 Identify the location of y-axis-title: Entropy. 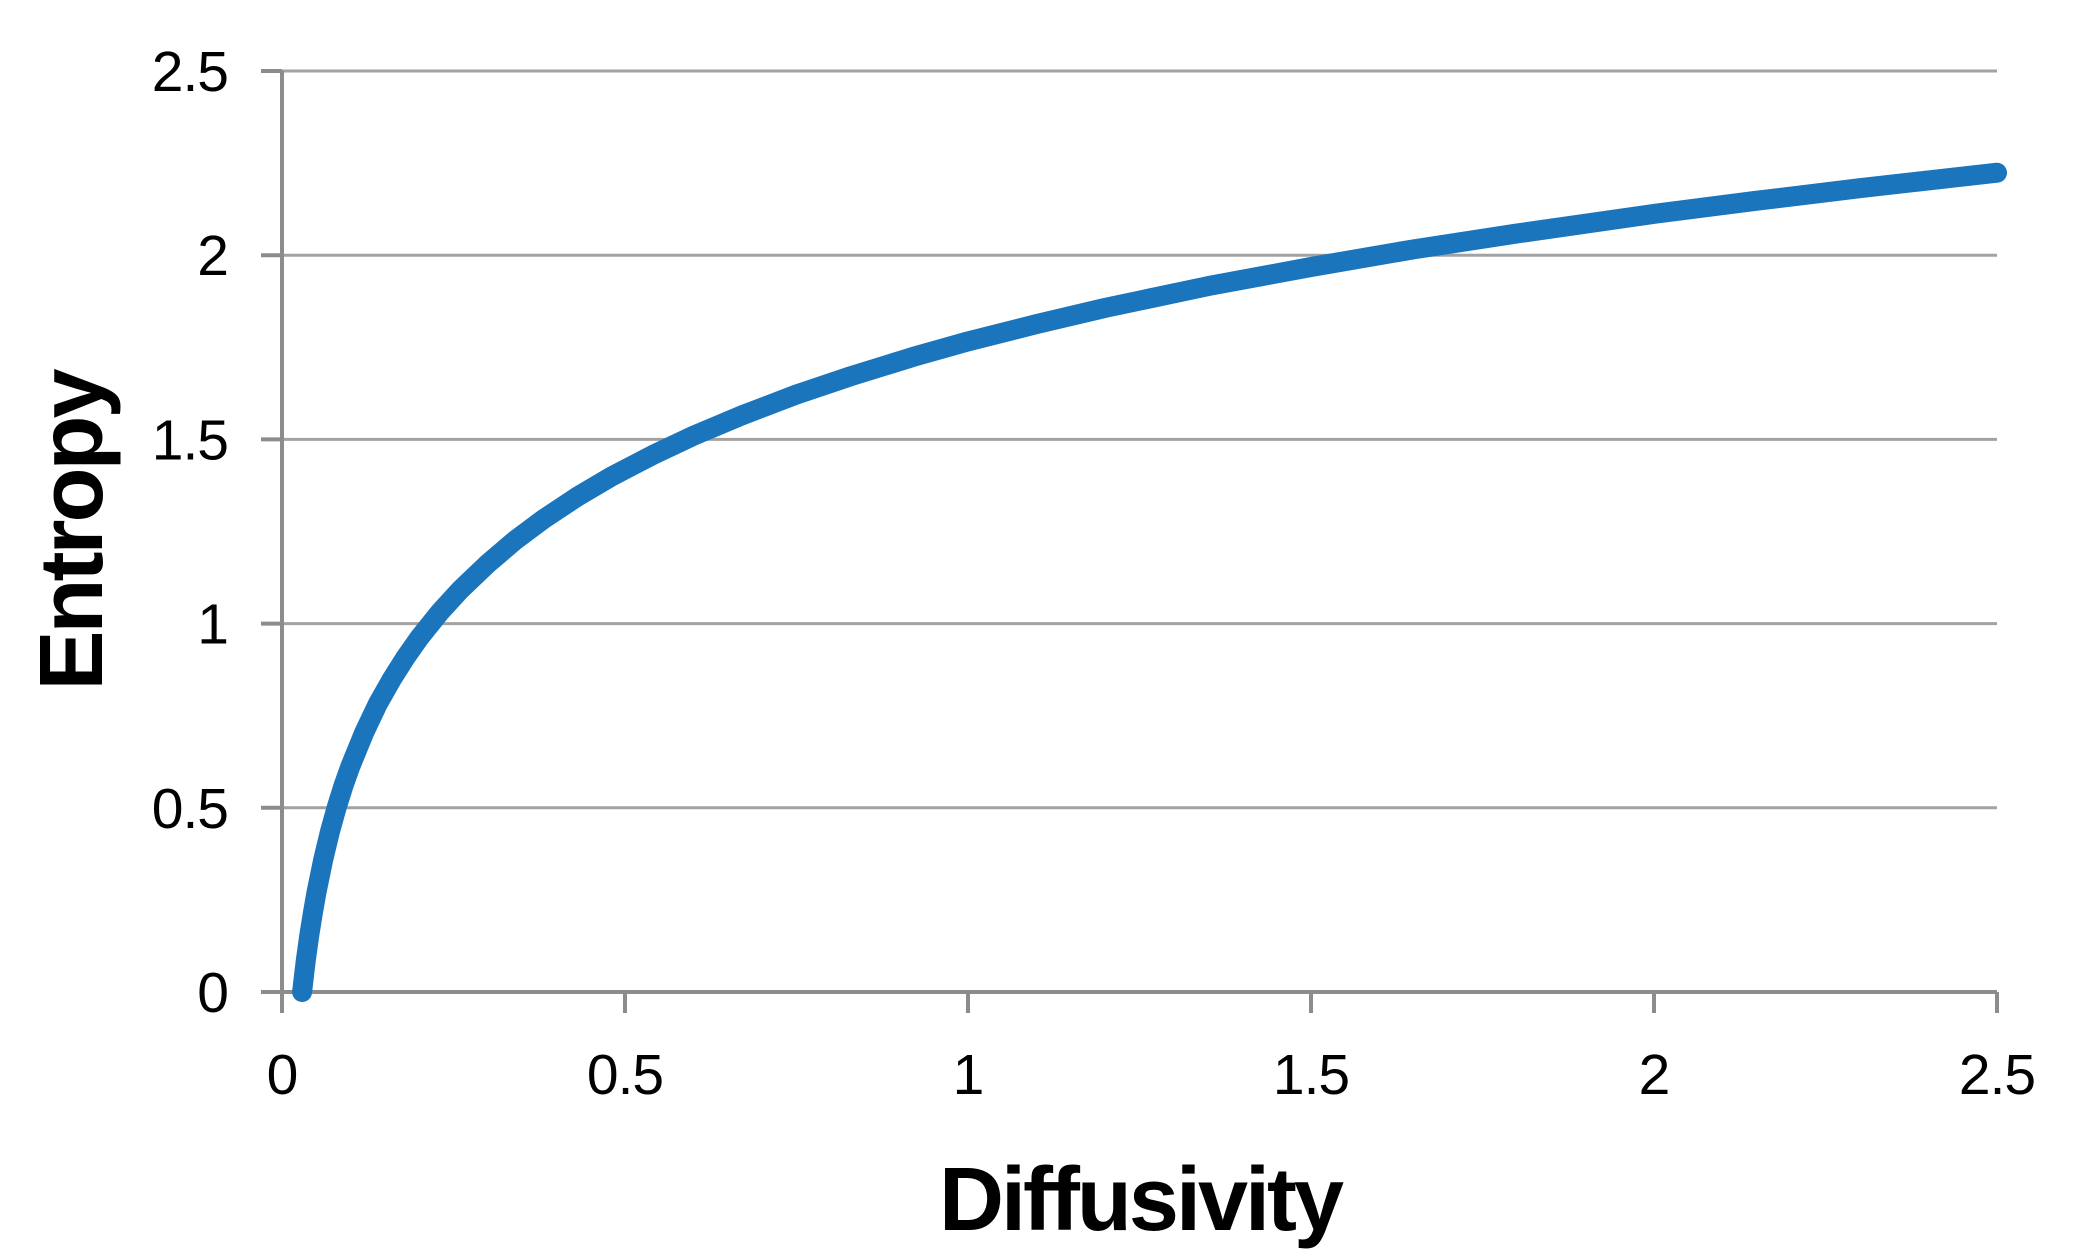
(72, 530).